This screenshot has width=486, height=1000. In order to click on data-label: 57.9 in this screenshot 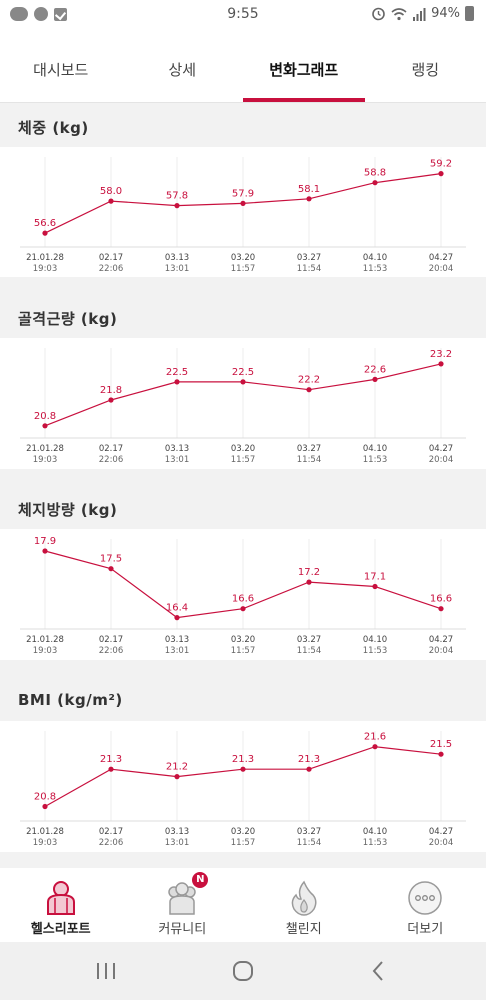, I will do `click(243, 193)`.